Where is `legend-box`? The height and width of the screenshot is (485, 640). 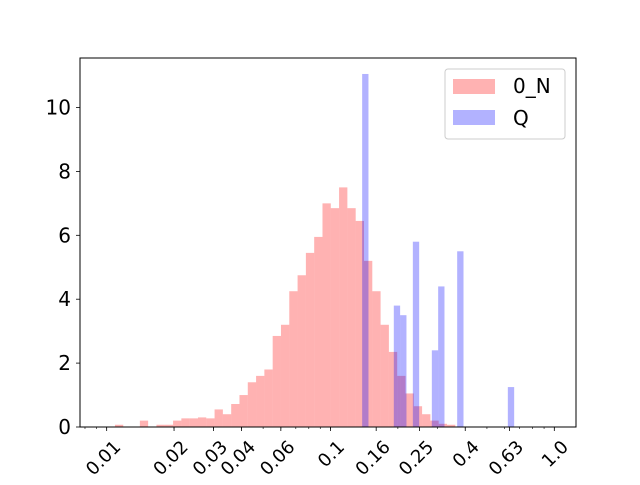
legend-box is located at coordinates (505, 104).